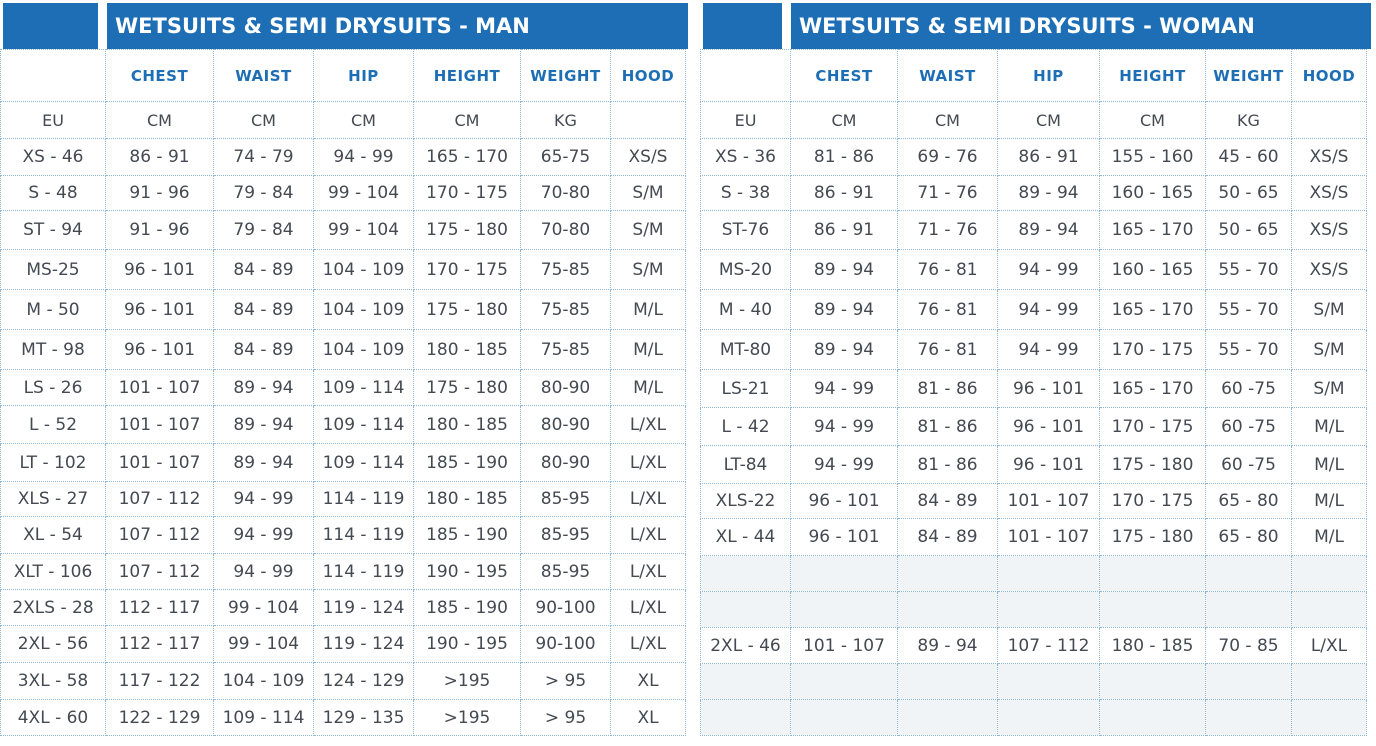 This screenshot has width=1376, height=746. What do you see at coordinates (565, 230) in the screenshot?
I see `man-row-2-weight: 70-80` at bounding box center [565, 230].